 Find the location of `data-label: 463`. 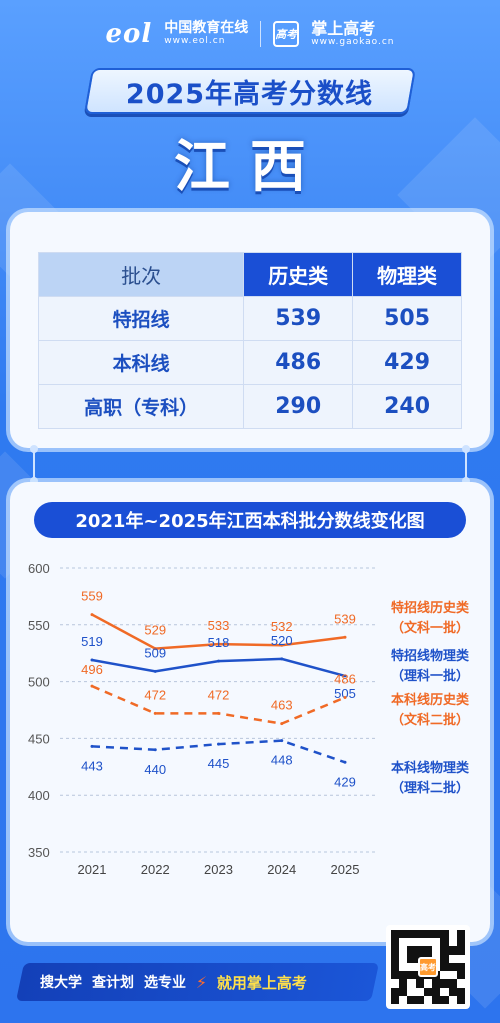

data-label: 463 is located at coordinates (282, 705).